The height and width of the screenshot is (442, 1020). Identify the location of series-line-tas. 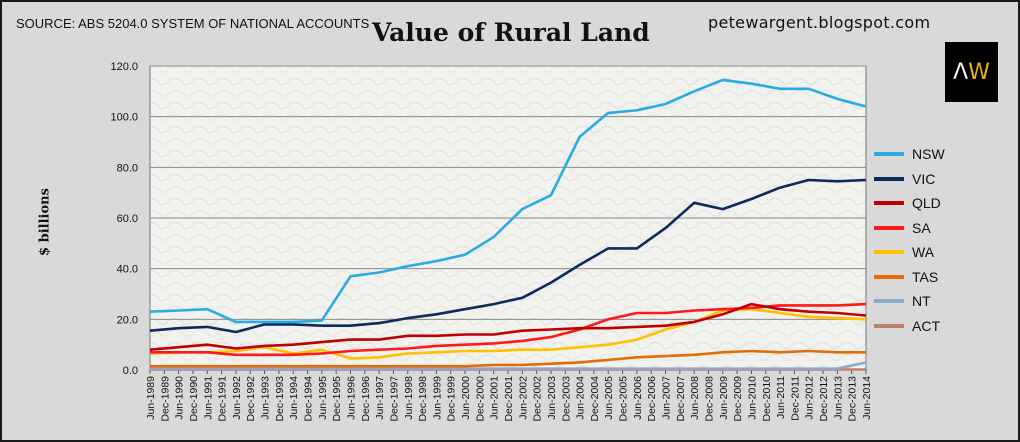
(508, 358).